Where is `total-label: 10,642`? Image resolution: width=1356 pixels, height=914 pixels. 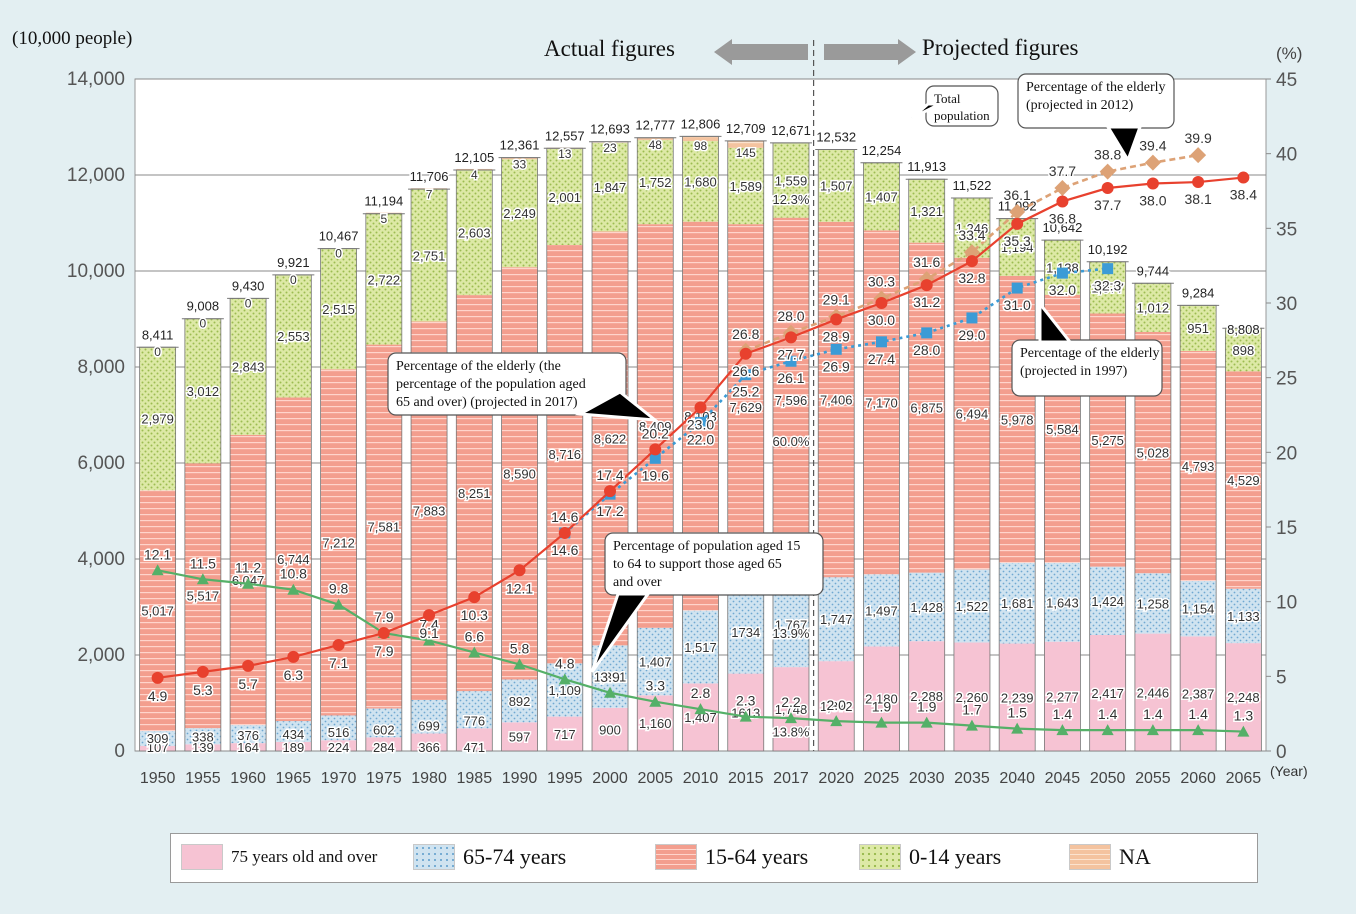
total-label: 10,642 is located at coordinates (1063, 227).